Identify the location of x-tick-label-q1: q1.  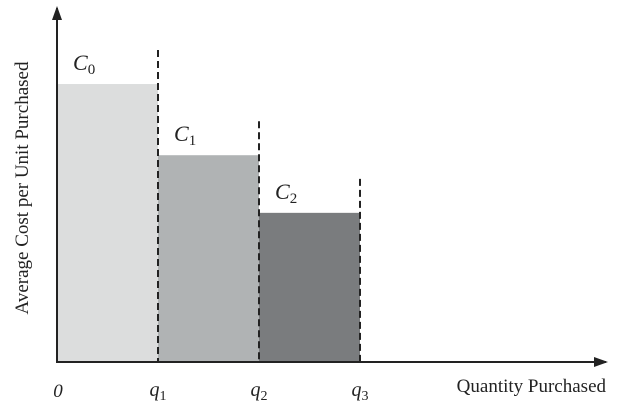
(158, 391).